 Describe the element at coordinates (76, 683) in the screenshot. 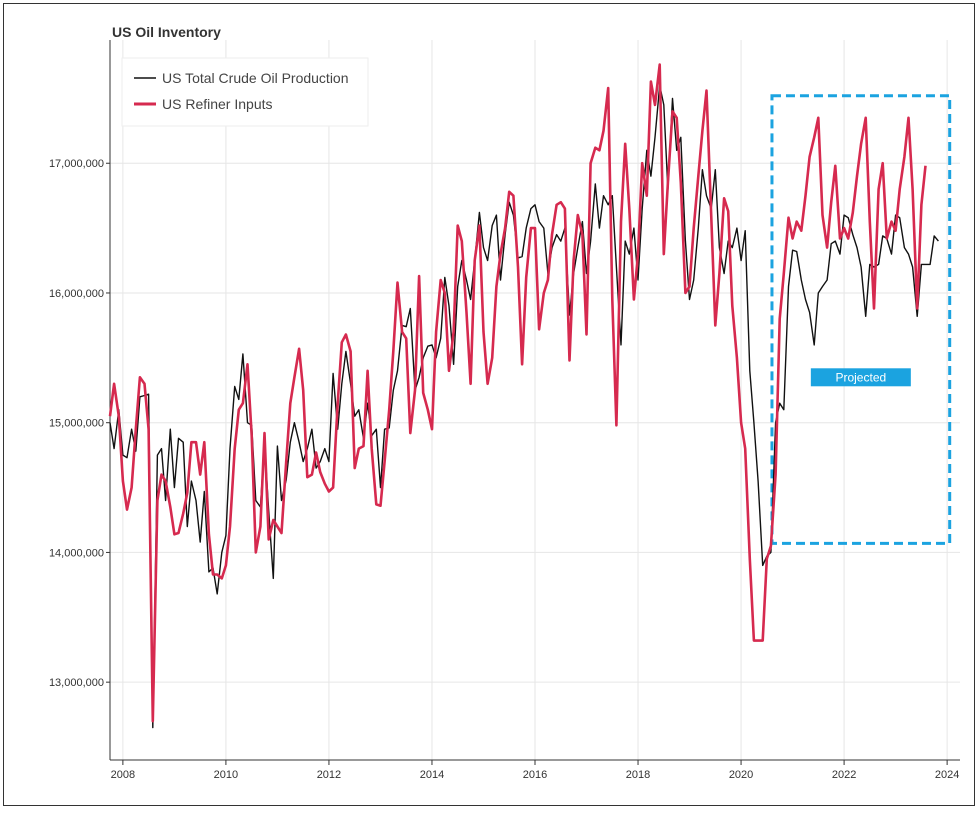

I see `y-tick-label: 13,000,000` at that location.